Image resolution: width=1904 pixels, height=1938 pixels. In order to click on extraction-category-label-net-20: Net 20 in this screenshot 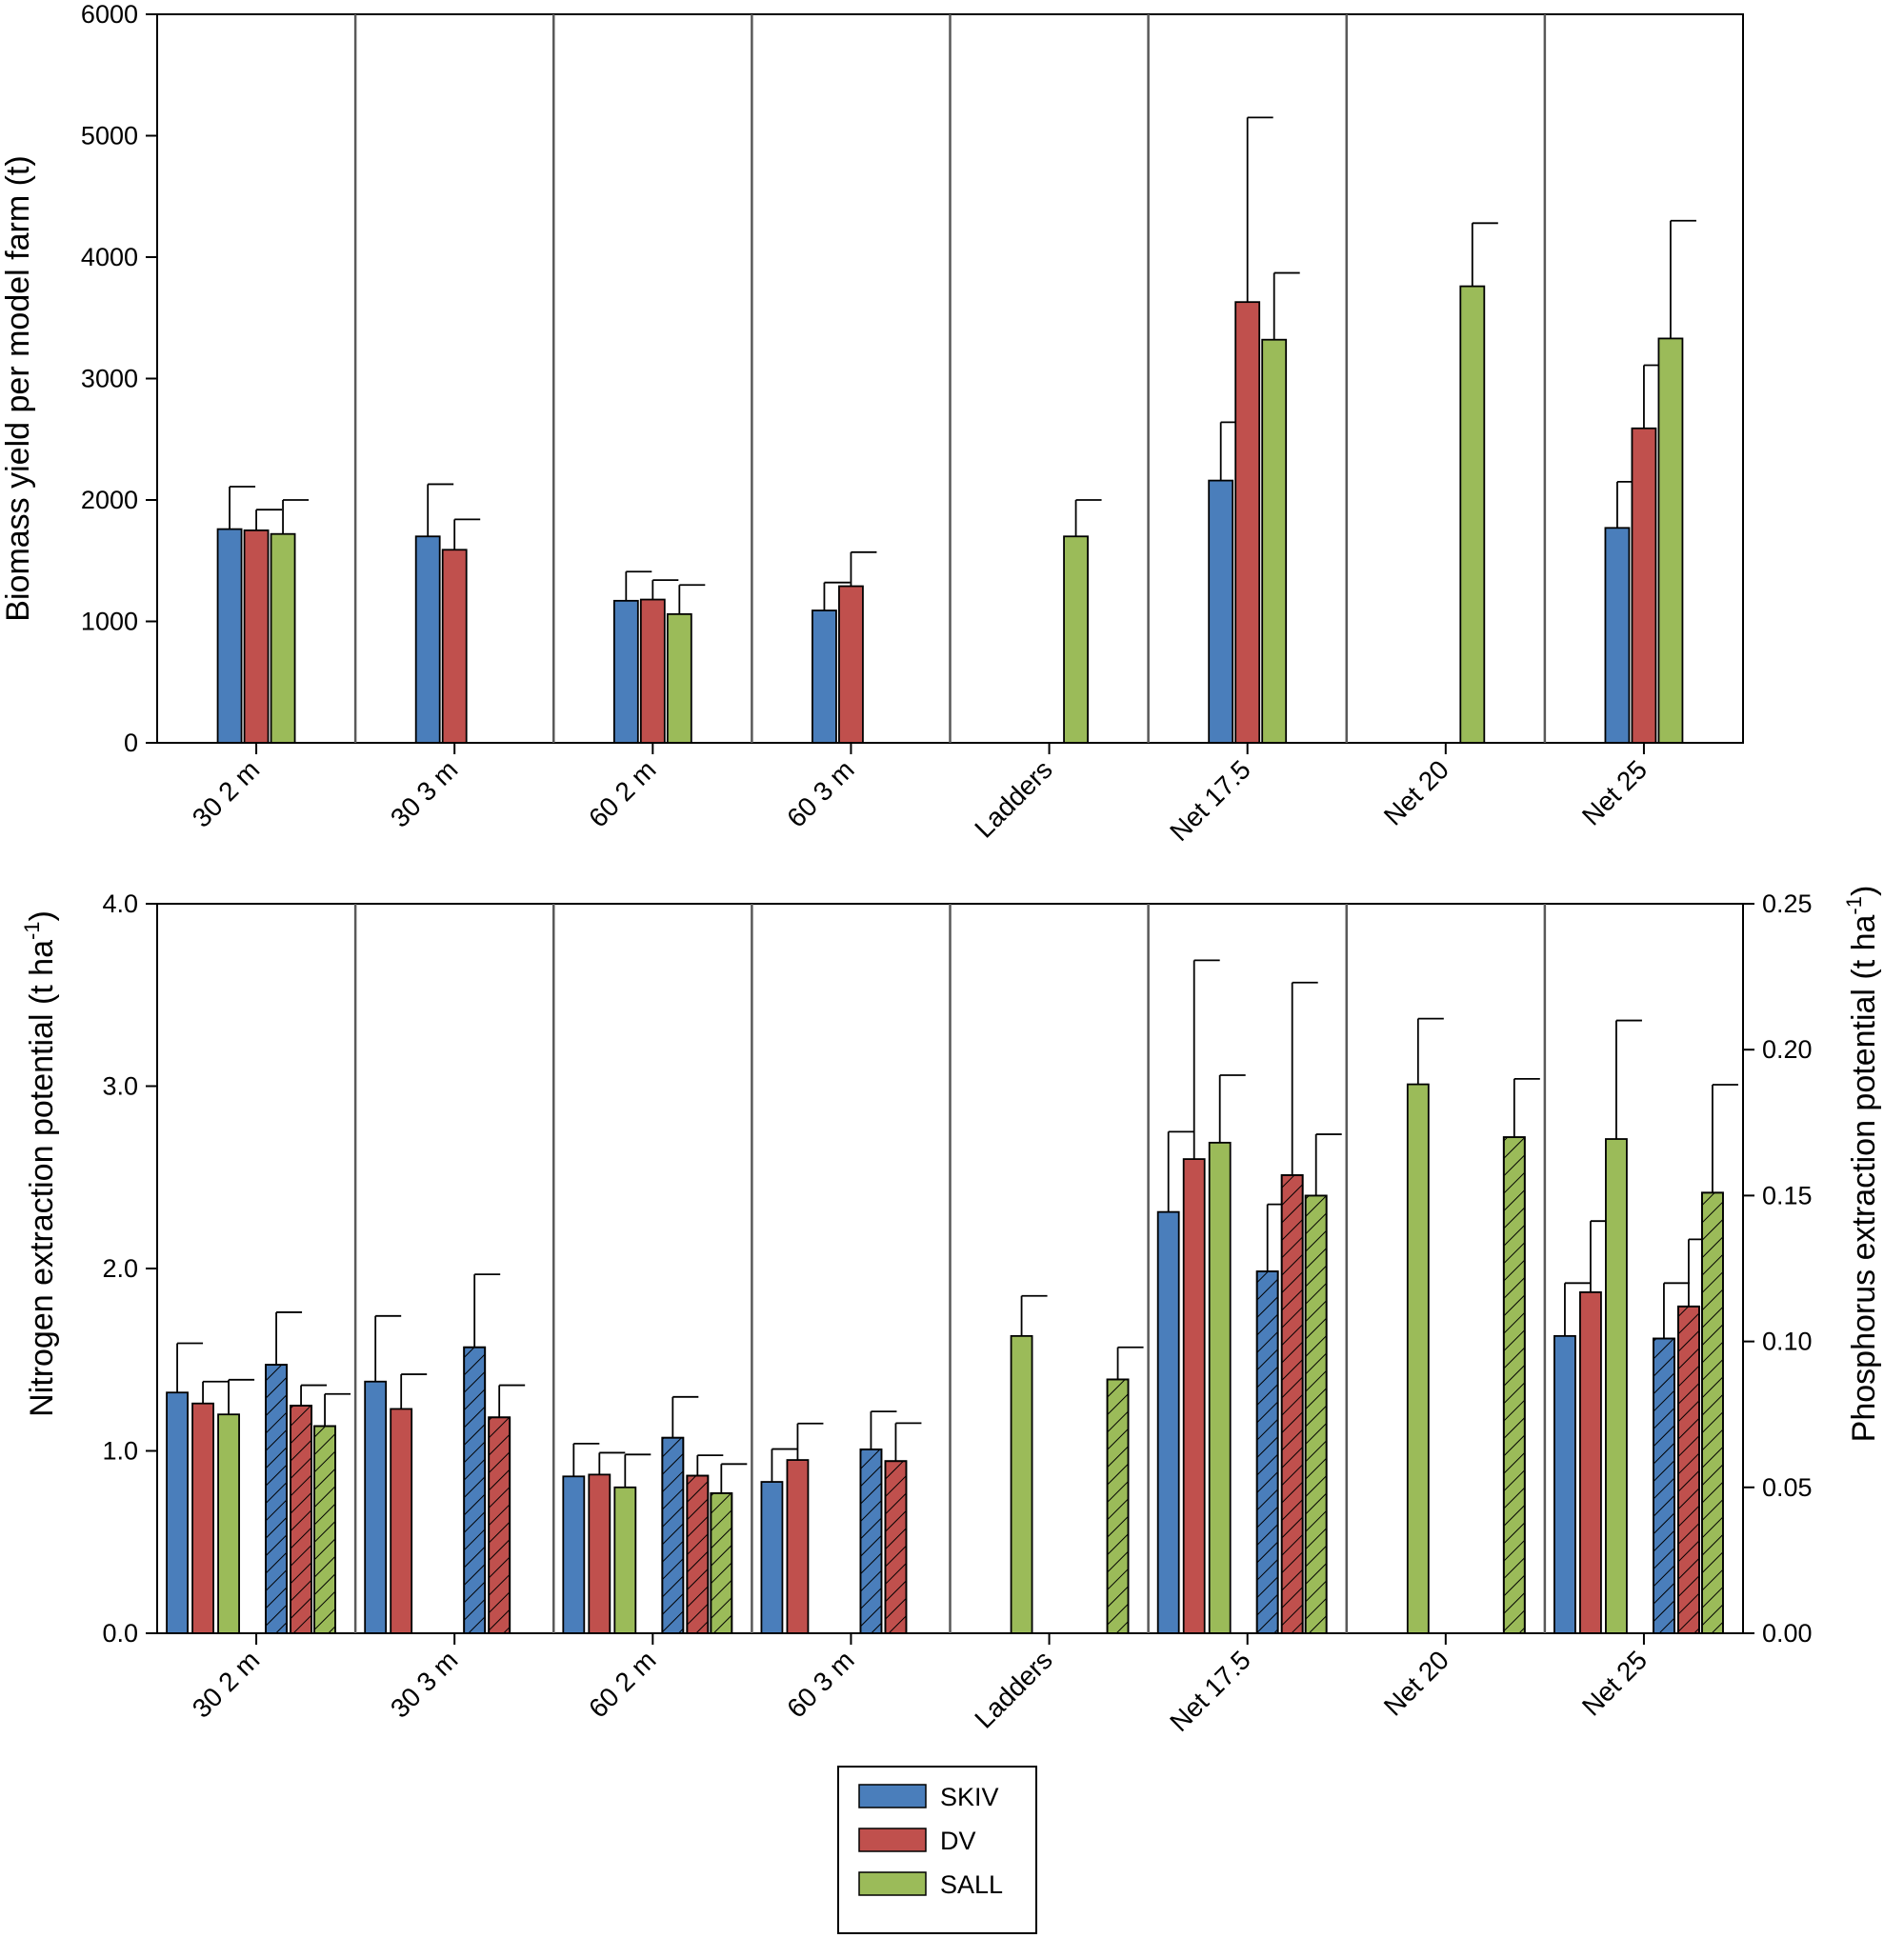, I will do `click(1416, 1683)`.